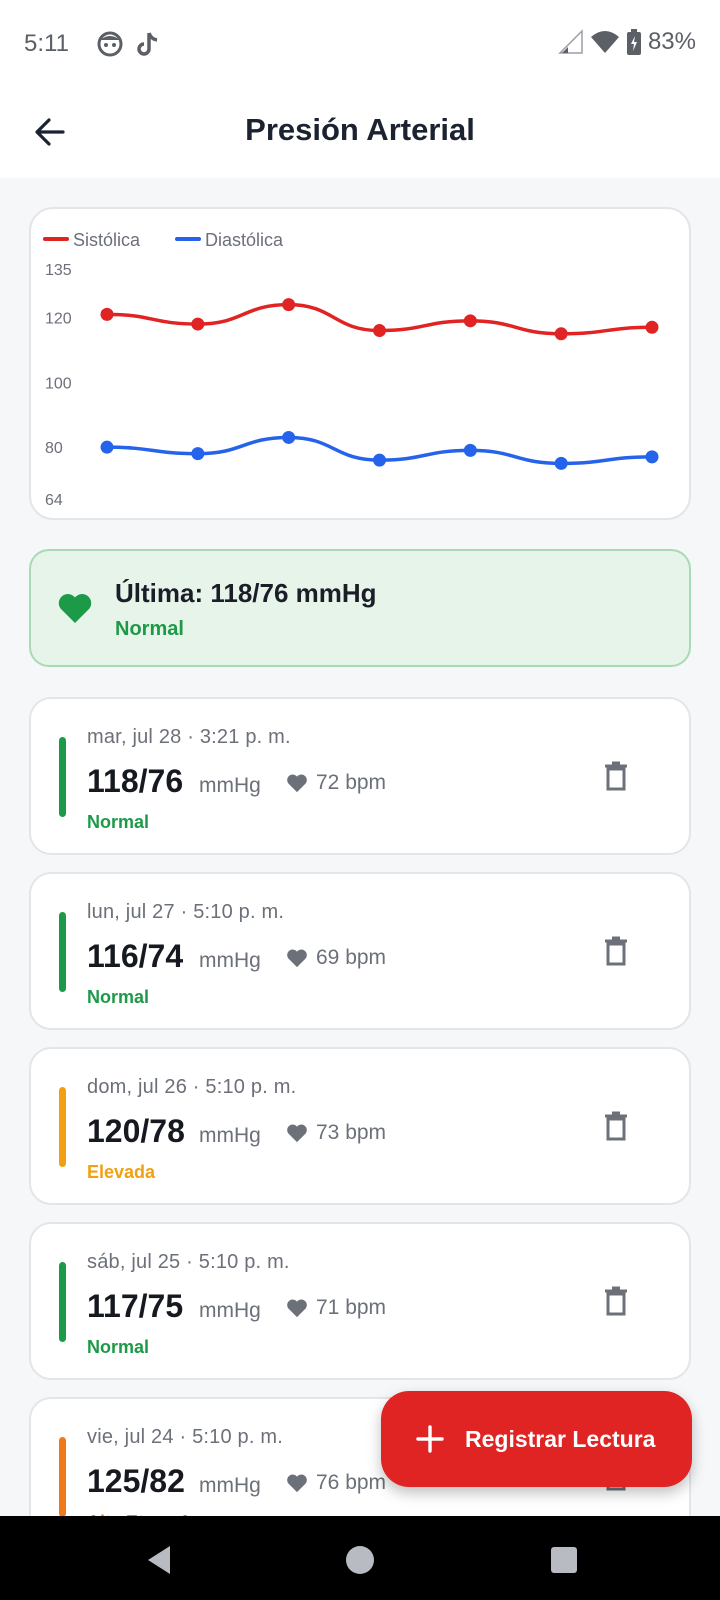 This screenshot has width=720, height=1600. What do you see at coordinates (560, 1438) in the screenshot?
I see `register-reading-label: Registrar Lectura` at bounding box center [560, 1438].